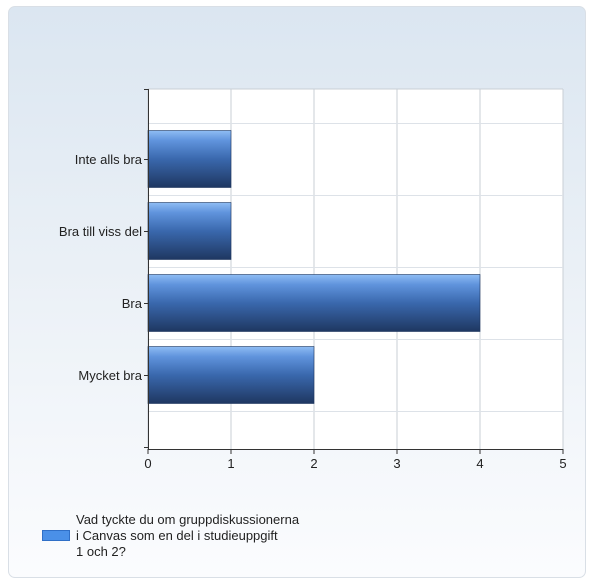 The image size is (594, 585). I want to click on category-label: Bra till viss del, so click(100, 231).